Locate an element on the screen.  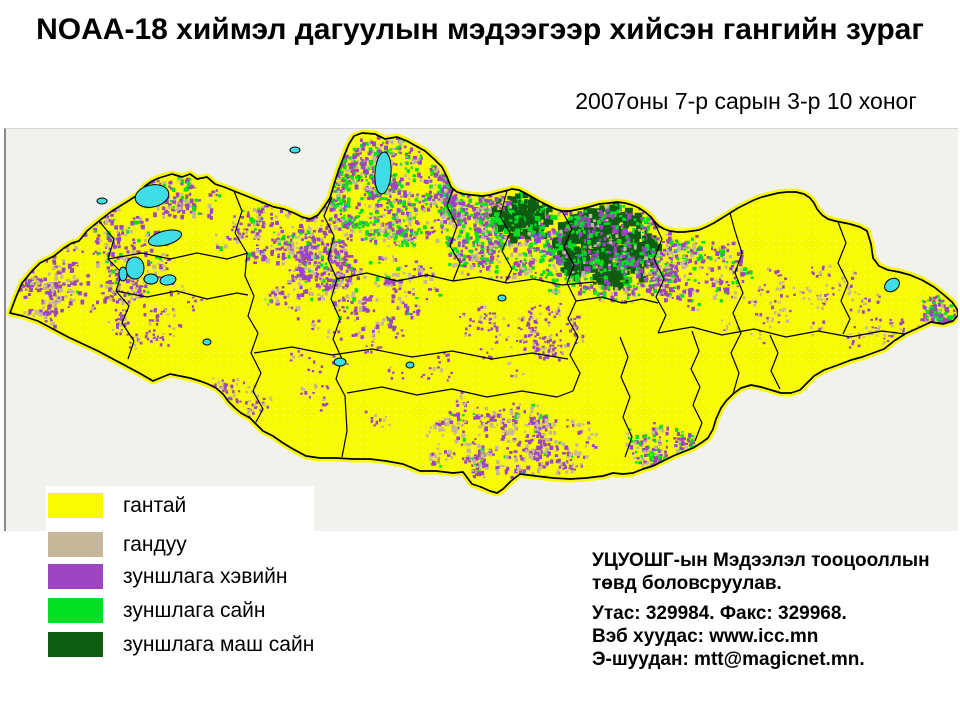
legend-swatch-dry is located at coordinates (75, 544).